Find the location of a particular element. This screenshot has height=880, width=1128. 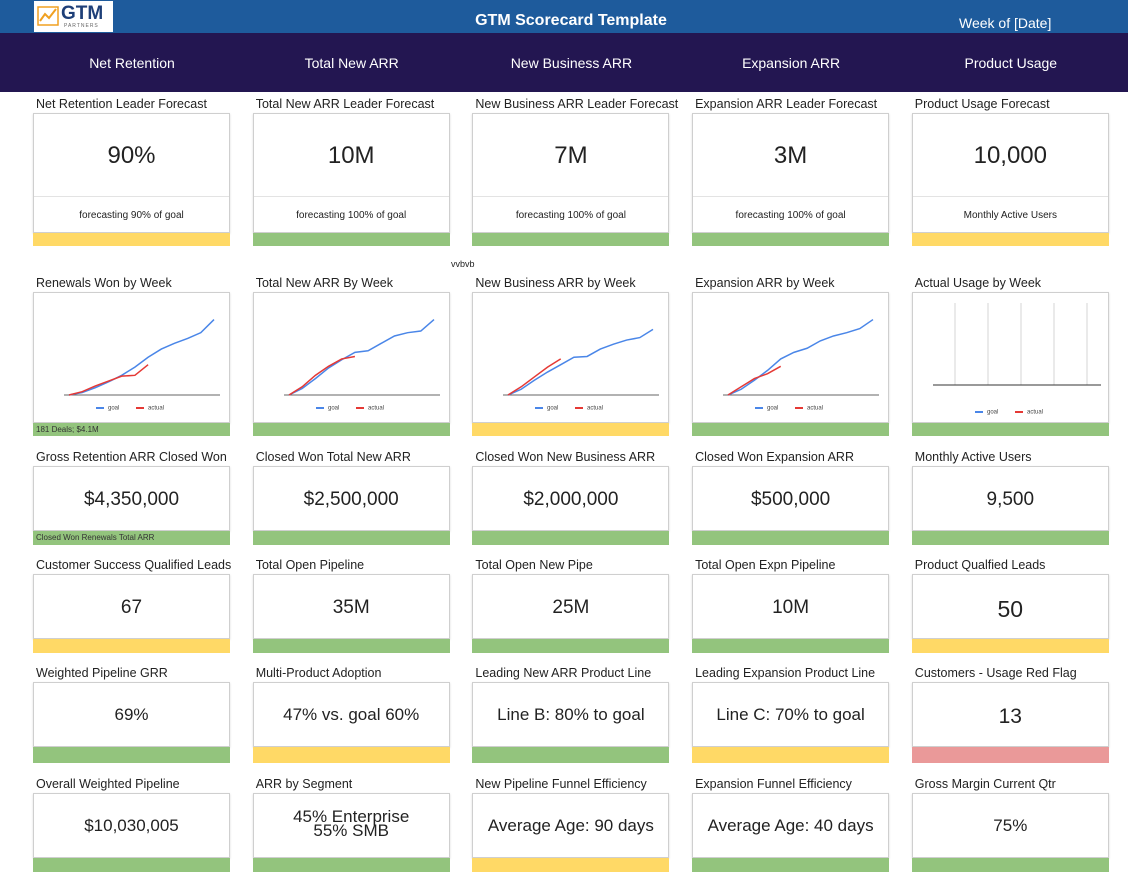

card-value: $2,000,000 is located at coordinates (571, 499).